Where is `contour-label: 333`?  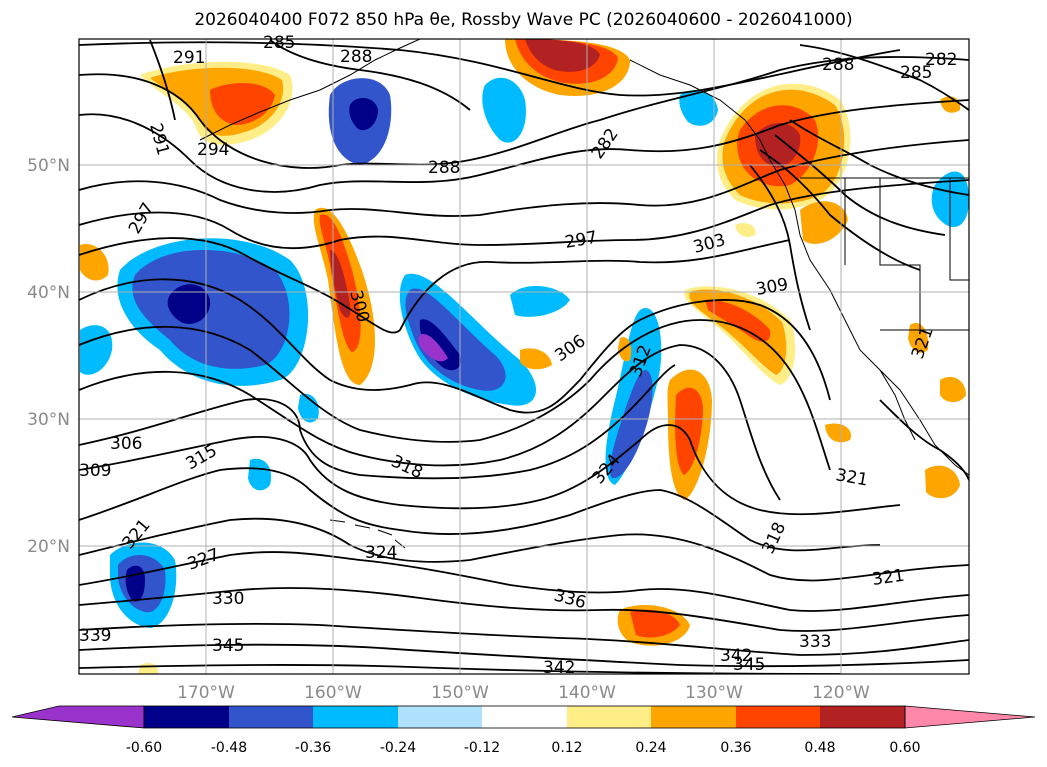 contour-label: 333 is located at coordinates (815, 642).